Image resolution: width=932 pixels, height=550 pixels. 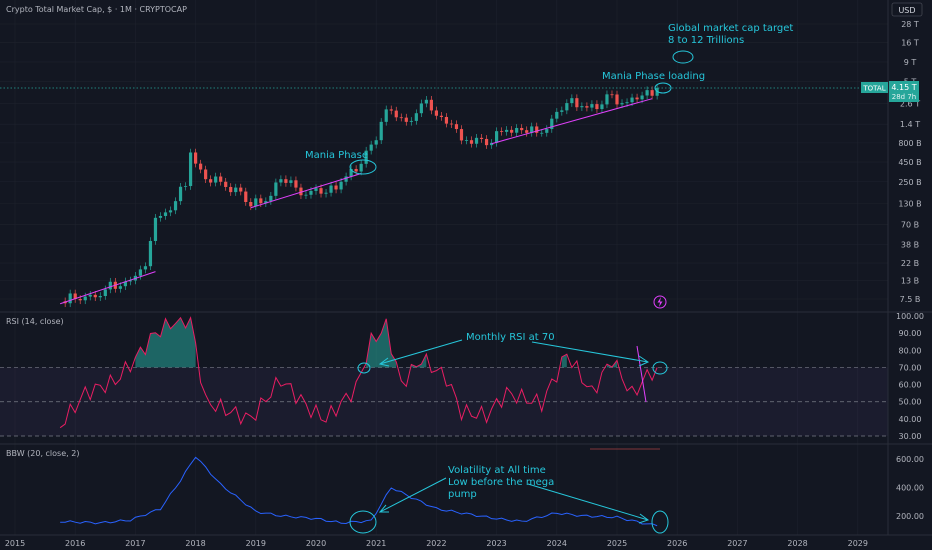 What do you see at coordinates (737, 543) in the screenshot?
I see `time-tick-label: 2027` at bounding box center [737, 543].